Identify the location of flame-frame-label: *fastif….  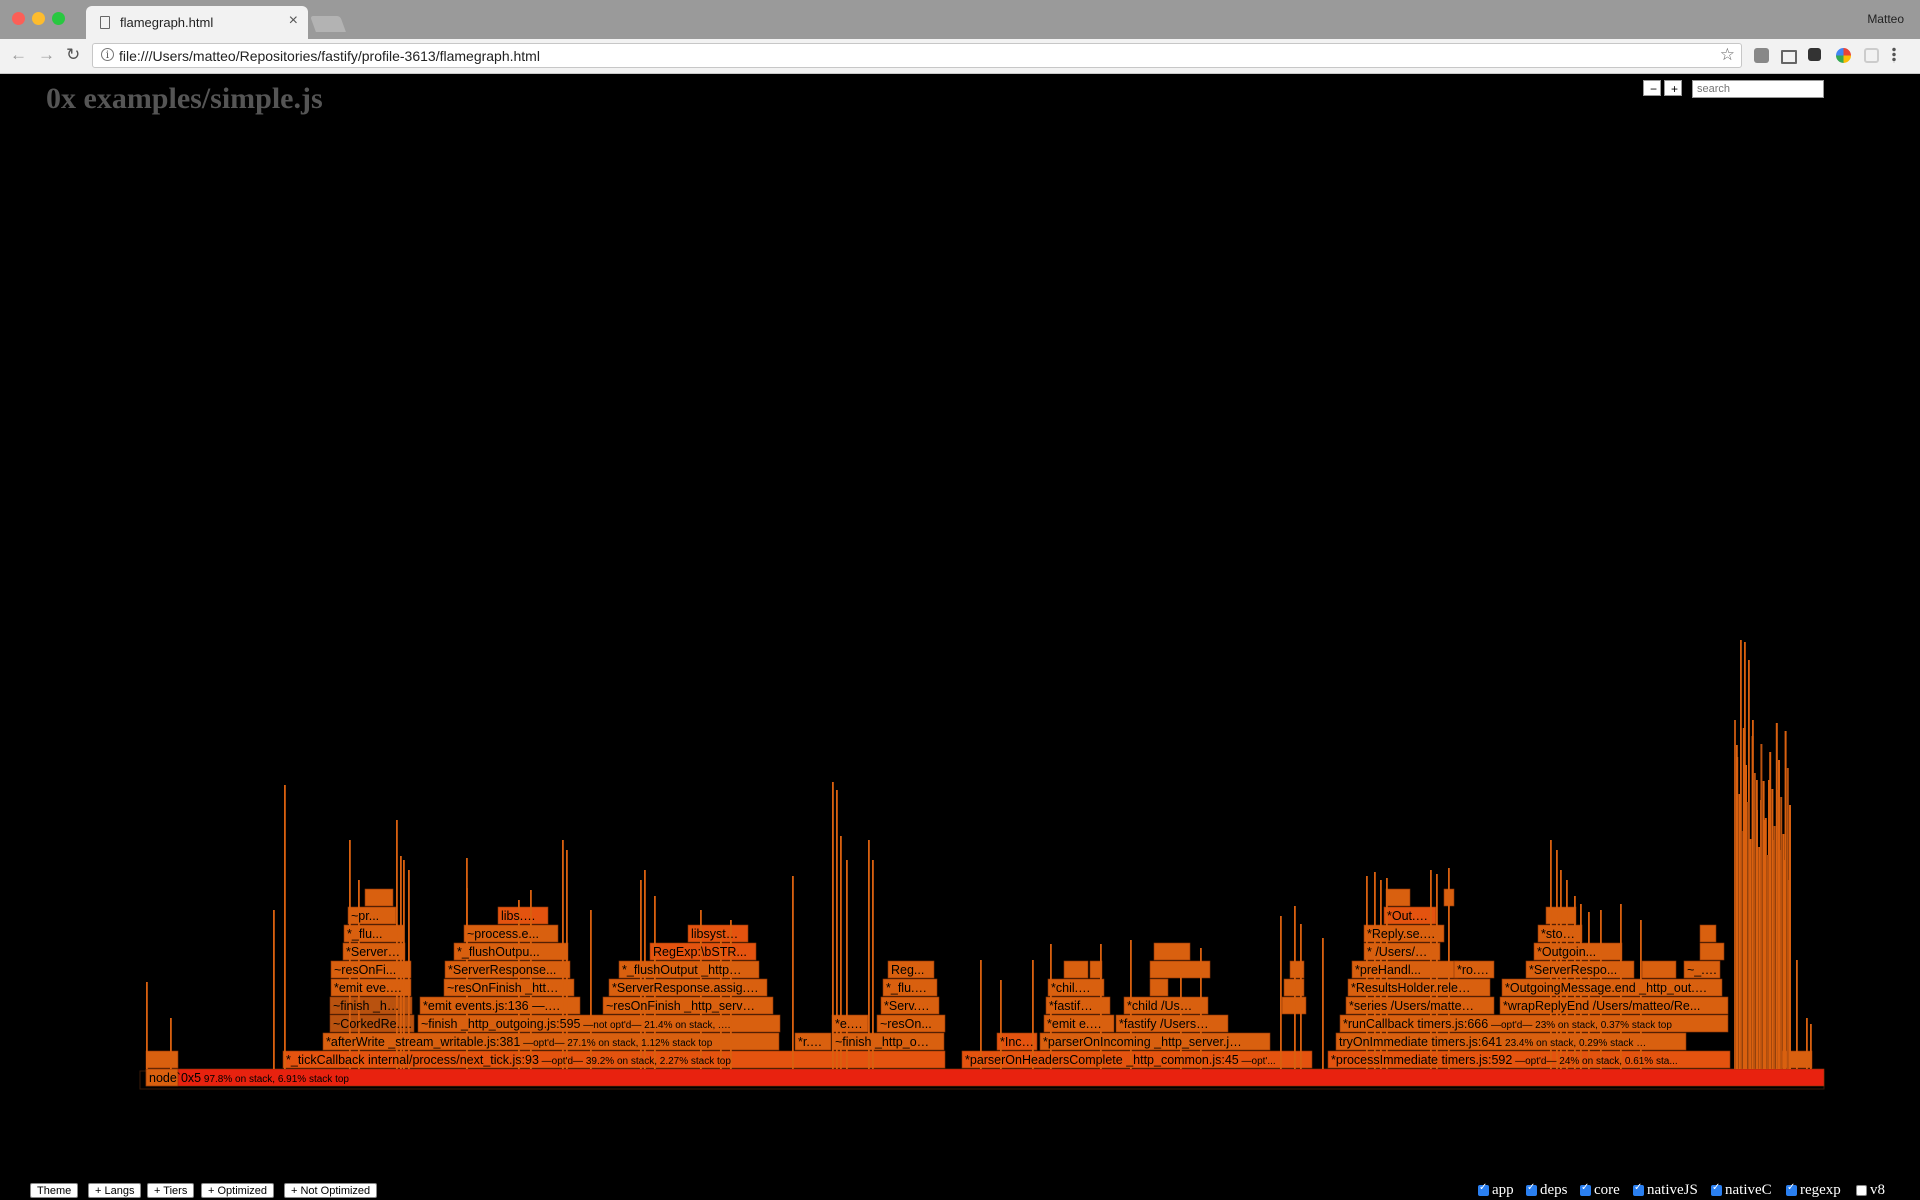
(1071, 1006).